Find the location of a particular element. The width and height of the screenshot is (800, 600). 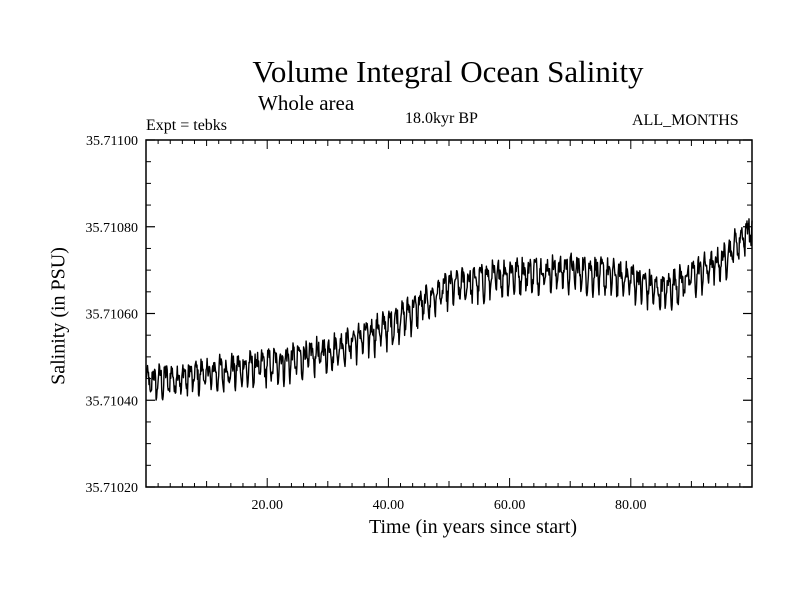

x-tick-label: 40.00 is located at coordinates (389, 505).